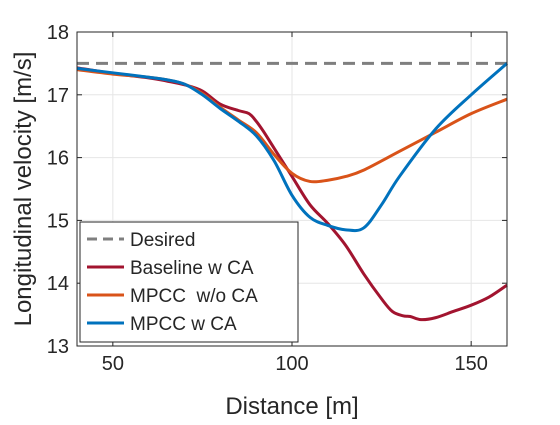 This screenshot has width=560, height=425. Describe the element at coordinates (113, 364) in the screenshot. I see `x-tick-label: 50` at that location.